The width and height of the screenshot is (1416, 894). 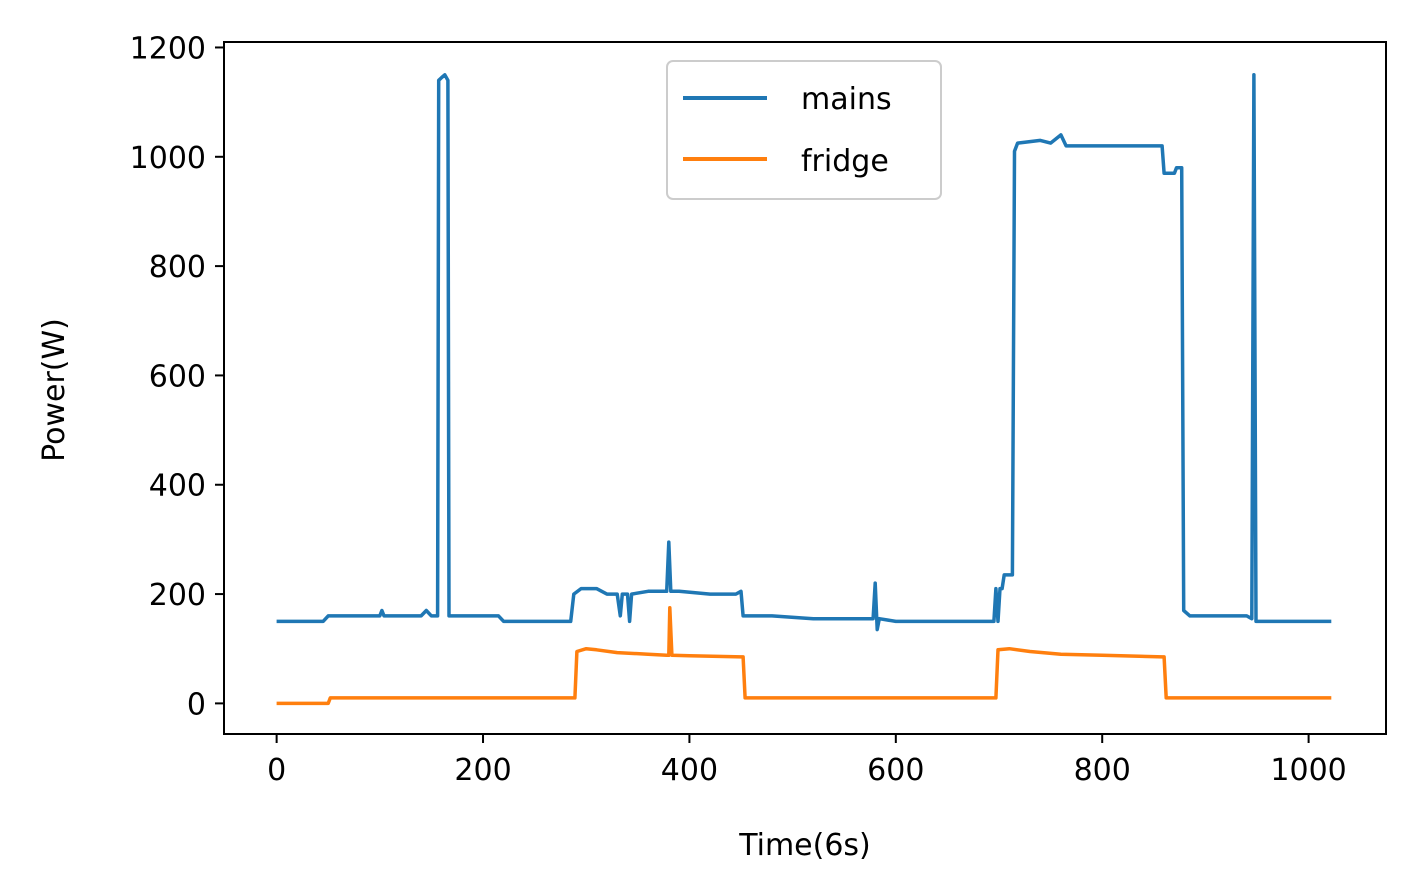 What do you see at coordinates (168, 158) in the screenshot?
I see `y-tick-label: 1000` at bounding box center [168, 158].